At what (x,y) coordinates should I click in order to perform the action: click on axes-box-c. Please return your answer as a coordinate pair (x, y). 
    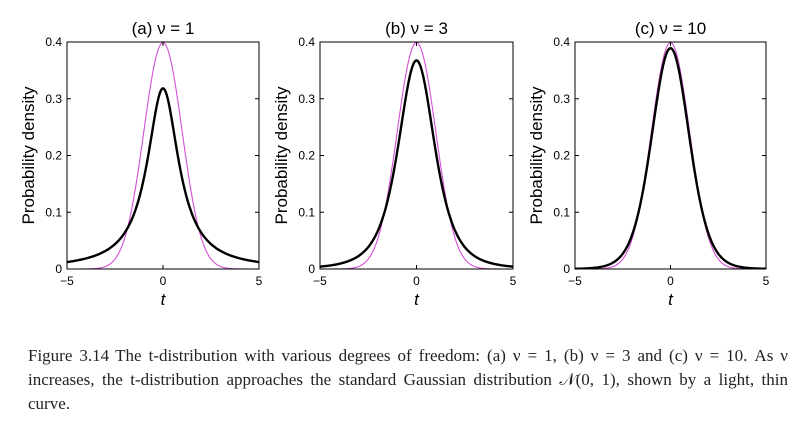
    Looking at the image, I should click on (670, 155).